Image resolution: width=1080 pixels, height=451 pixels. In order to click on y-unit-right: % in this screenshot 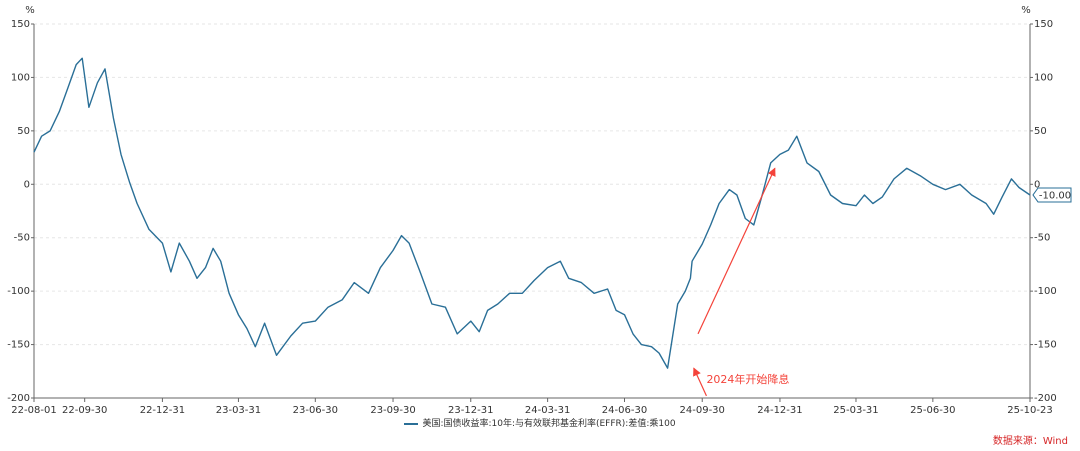, I will do `click(1026, 10)`.